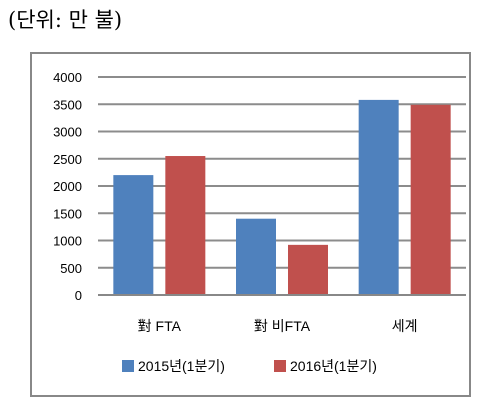 Image resolution: width=500 pixels, height=415 pixels. What do you see at coordinates (67, 186) in the screenshot?
I see `y-tick-label: 2000` at bounding box center [67, 186].